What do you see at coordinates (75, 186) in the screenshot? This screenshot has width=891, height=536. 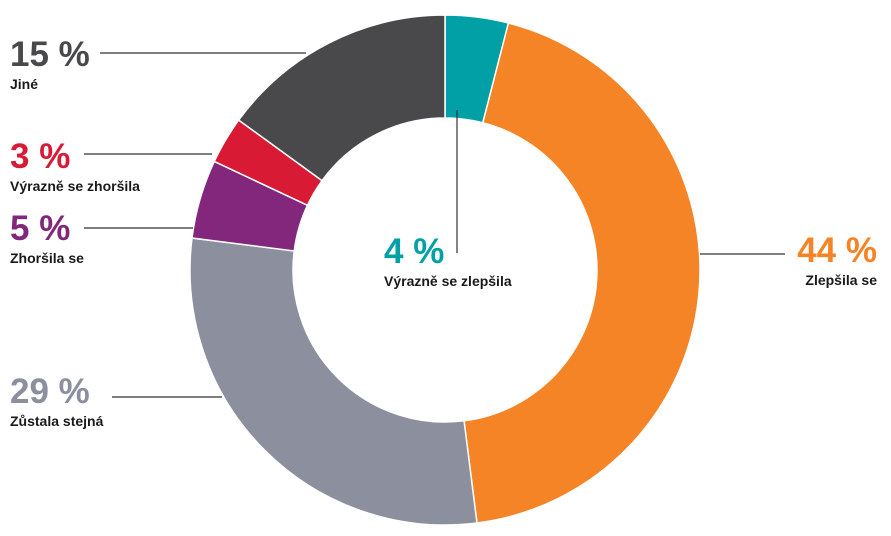 I see `category-label-vyrazne-se-zhorsila: Výrazně se zhoršila` at bounding box center [75, 186].